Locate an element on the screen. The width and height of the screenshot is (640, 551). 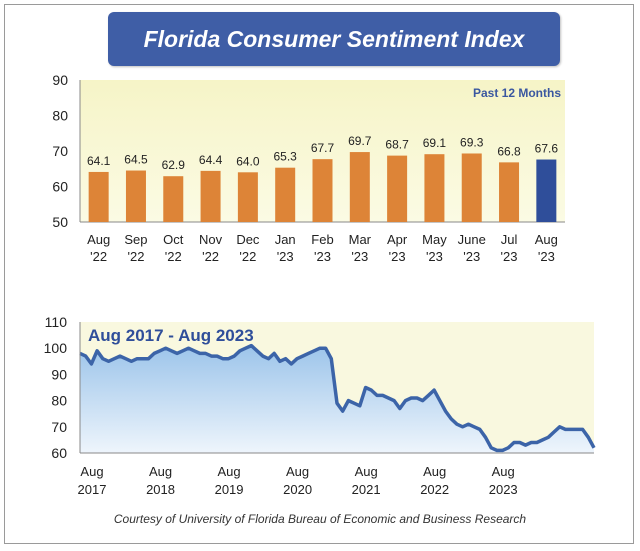
bar-value-label: 68.7 is located at coordinates (397, 145).